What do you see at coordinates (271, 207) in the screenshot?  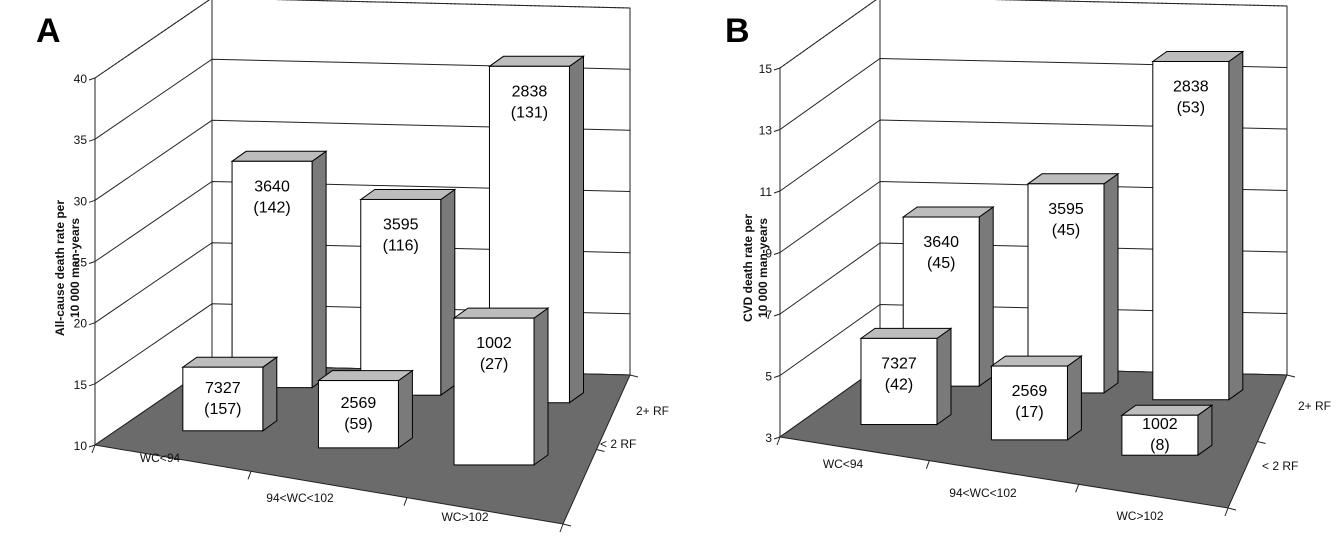 I see `bar-data-label: (142)` at bounding box center [271, 207].